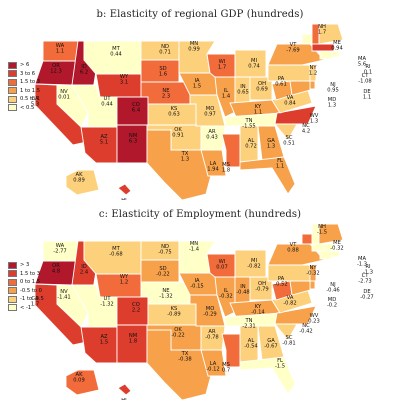 Image resolution: width=400 pixels, height=401 pixels. Describe the element at coordinates (124, 83) in the screenshot. I see `state-value-label: 3.1` at that location.